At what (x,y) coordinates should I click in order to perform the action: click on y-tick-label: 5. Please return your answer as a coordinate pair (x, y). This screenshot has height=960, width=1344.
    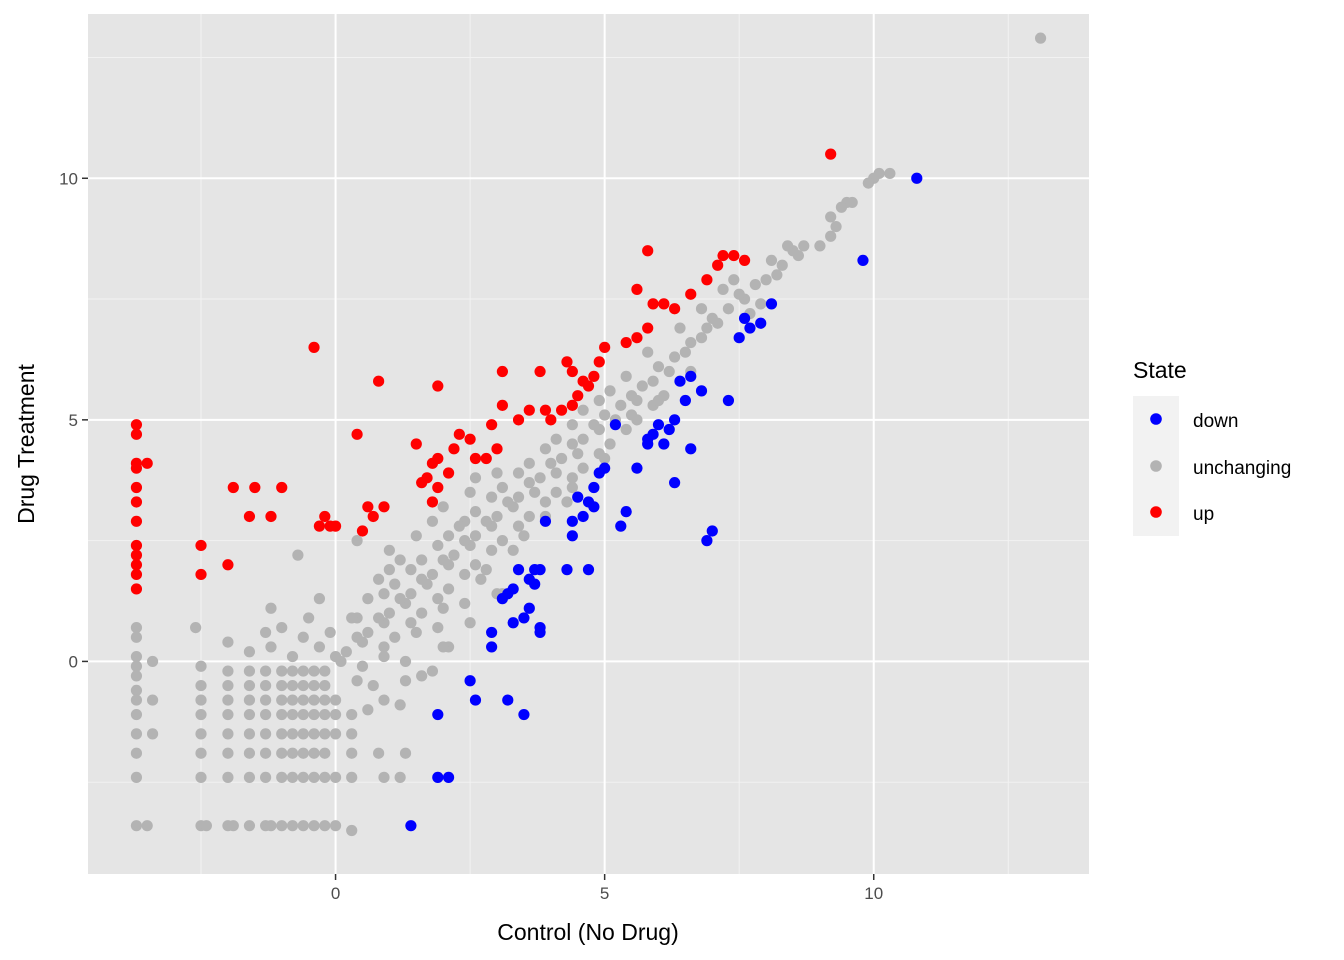
    Looking at the image, I should click on (73, 420).